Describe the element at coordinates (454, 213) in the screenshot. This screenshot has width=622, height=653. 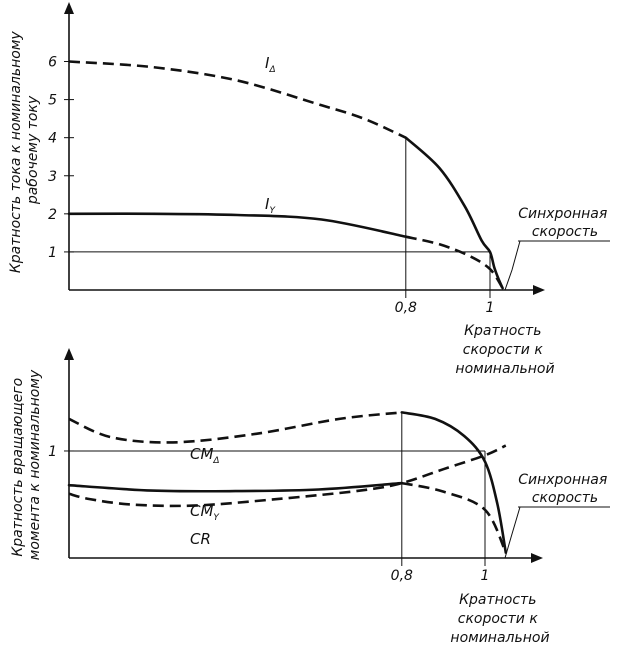
I see `series-iδ-segment-1` at that location.